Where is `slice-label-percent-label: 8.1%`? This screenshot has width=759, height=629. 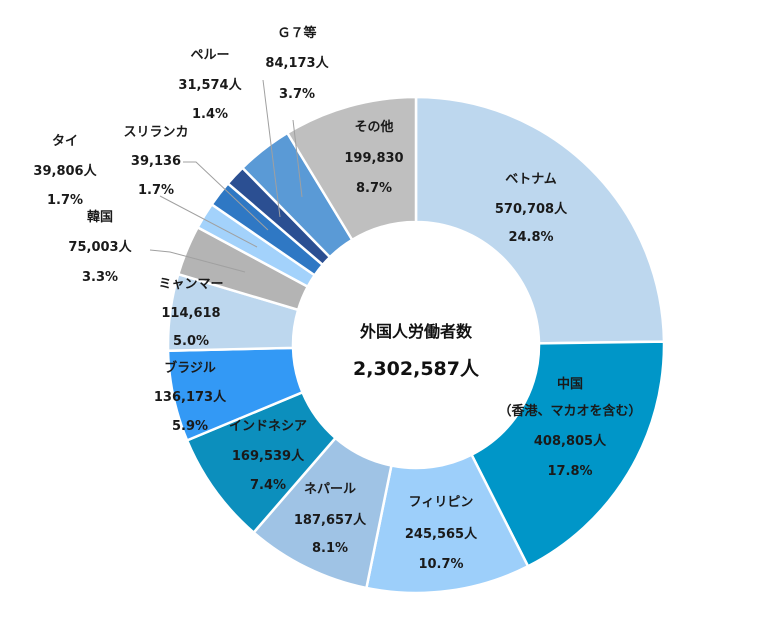 slice-label-percent-label: 8.1% is located at coordinates (330, 548).